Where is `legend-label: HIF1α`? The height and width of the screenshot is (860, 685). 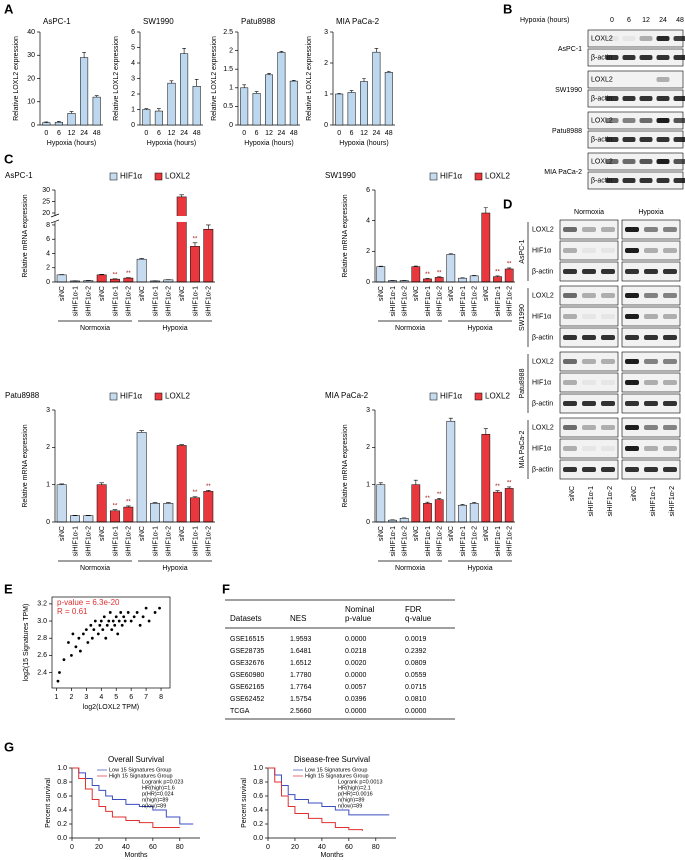 legend-label: HIF1α is located at coordinates (131, 176).